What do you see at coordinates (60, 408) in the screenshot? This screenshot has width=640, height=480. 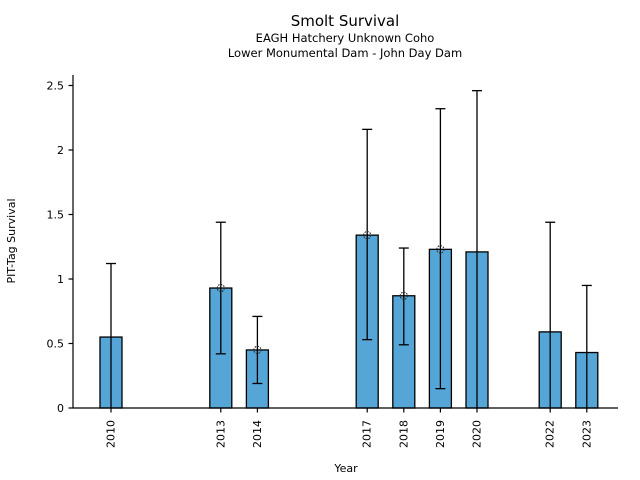 I see `y-tick-label-0: 0` at bounding box center [60, 408].